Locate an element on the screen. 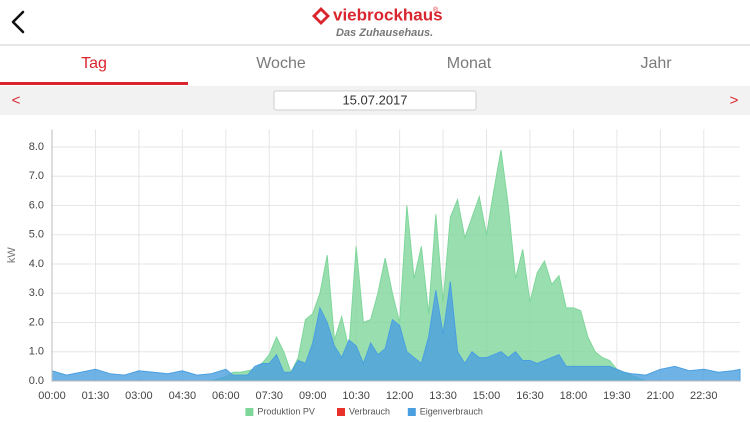  x-tick-label: 04:30 is located at coordinates (183, 396).